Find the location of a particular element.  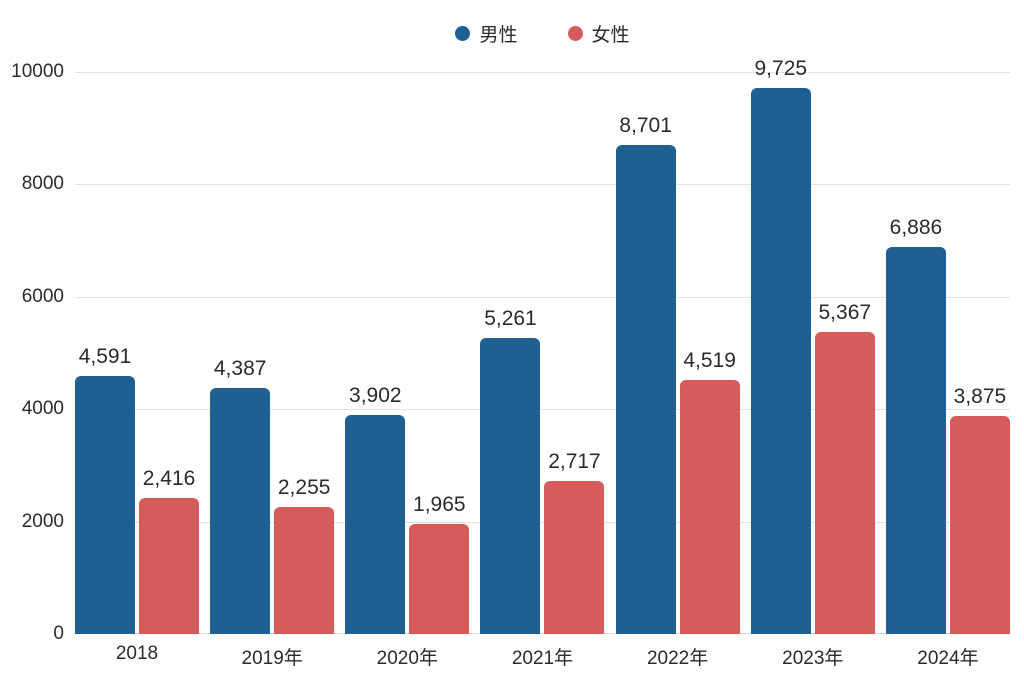

value-label: 5,261 is located at coordinates (510, 319).